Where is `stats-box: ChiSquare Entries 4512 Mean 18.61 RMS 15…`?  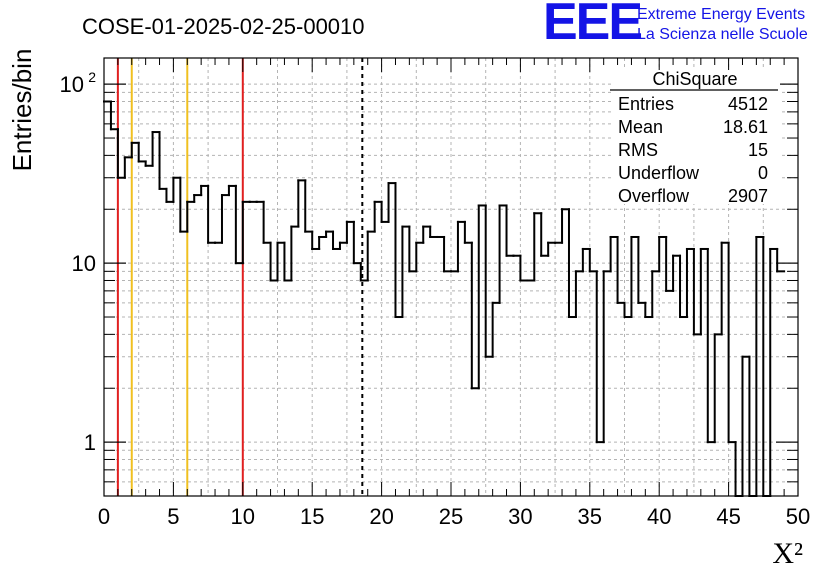
stats-box: ChiSquare Entries 4512 Mean 18.61 RMS 15… is located at coordinates (695, 137).